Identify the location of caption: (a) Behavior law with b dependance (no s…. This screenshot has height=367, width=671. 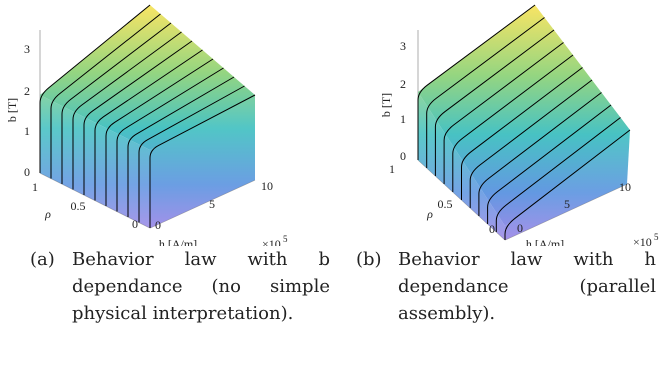
(180, 286).